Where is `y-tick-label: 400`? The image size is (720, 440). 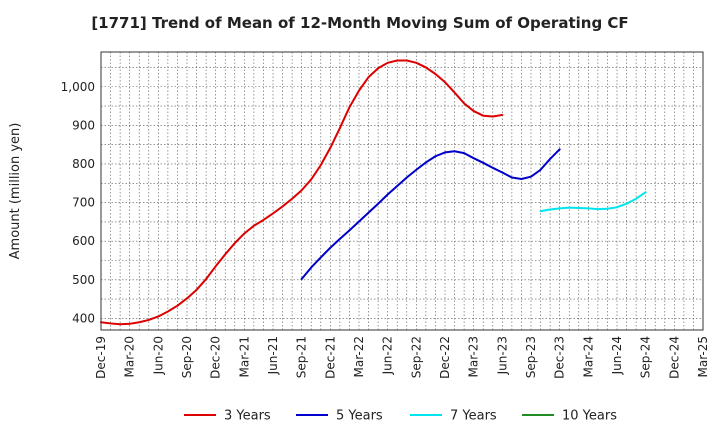
y-tick-label: 400 is located at coordinates (83, 318).